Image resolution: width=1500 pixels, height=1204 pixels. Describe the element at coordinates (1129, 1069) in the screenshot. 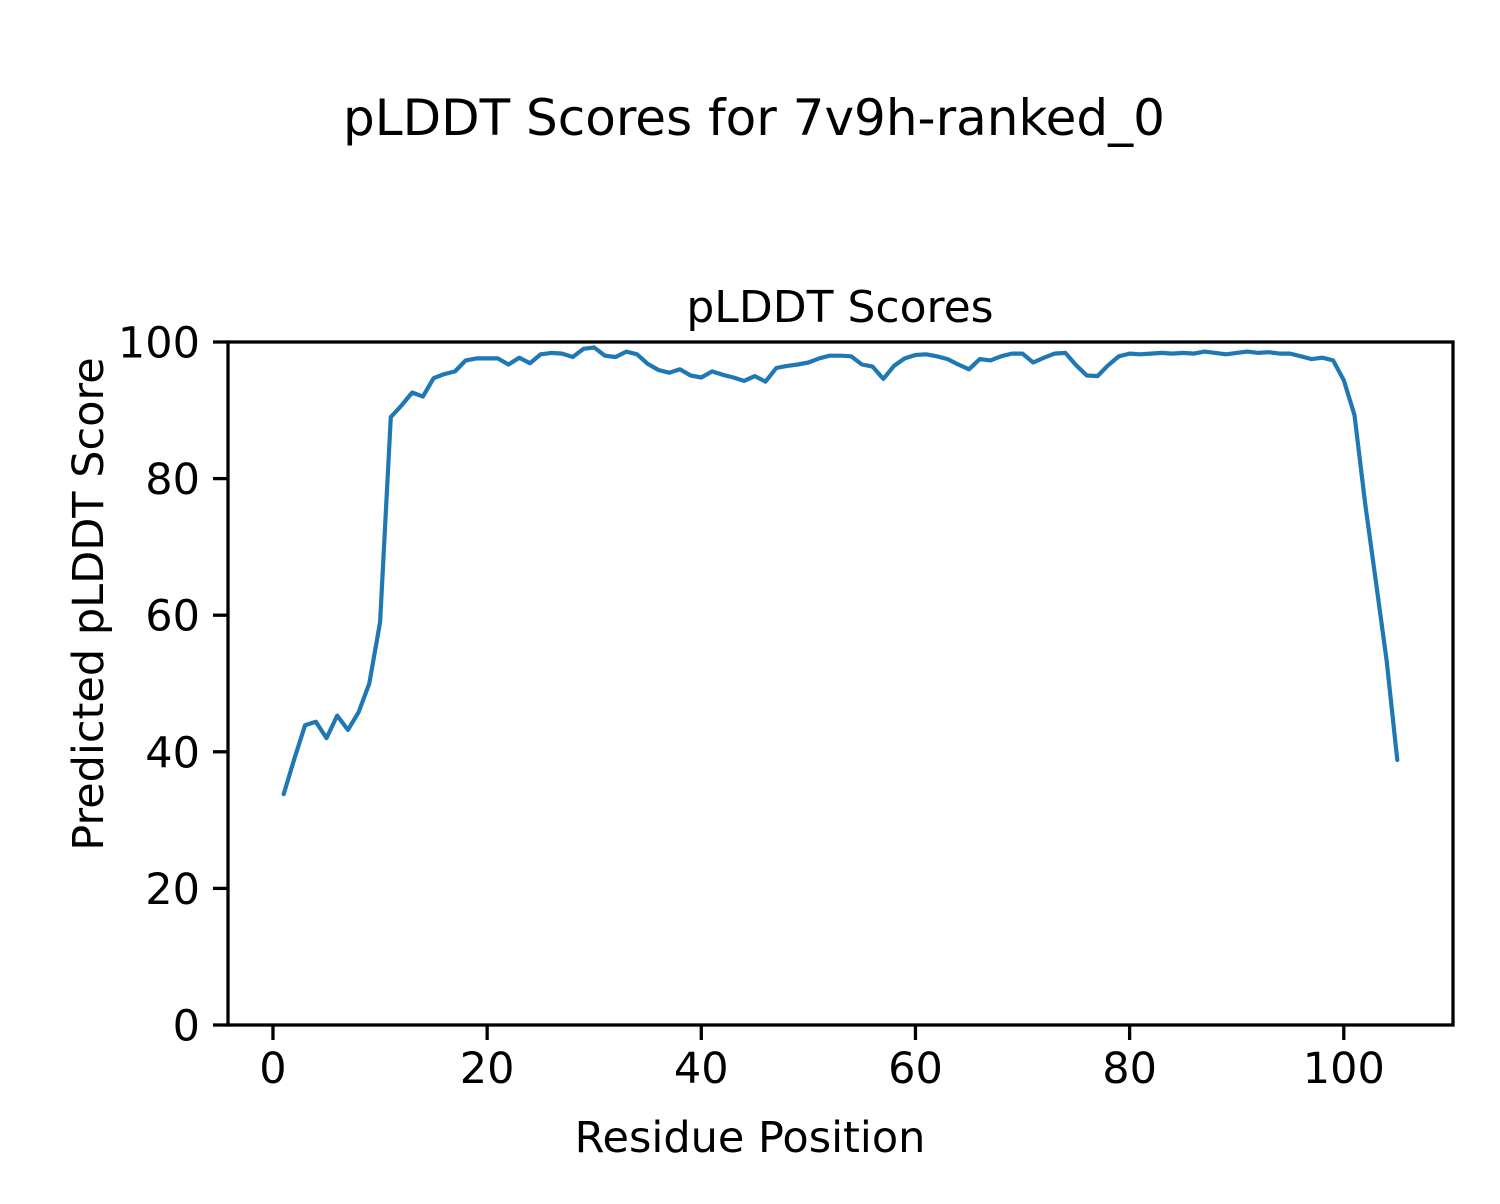

I see `x-tick-label: 80` at that location.